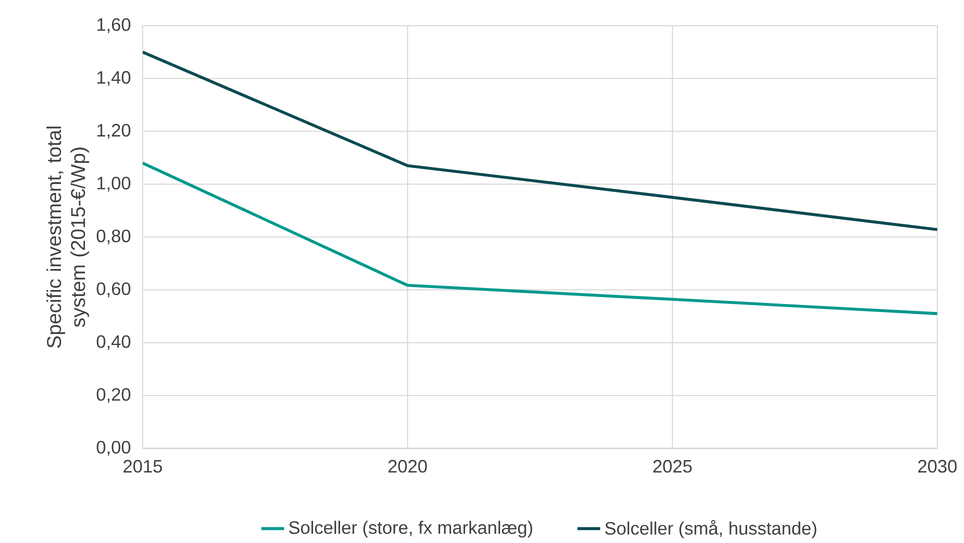  What do you see at coordinates (410, 529) in the screenshot?
I see `legend-label: Solceller (store, fx markanlæg)` at bounding box center [410, 529].